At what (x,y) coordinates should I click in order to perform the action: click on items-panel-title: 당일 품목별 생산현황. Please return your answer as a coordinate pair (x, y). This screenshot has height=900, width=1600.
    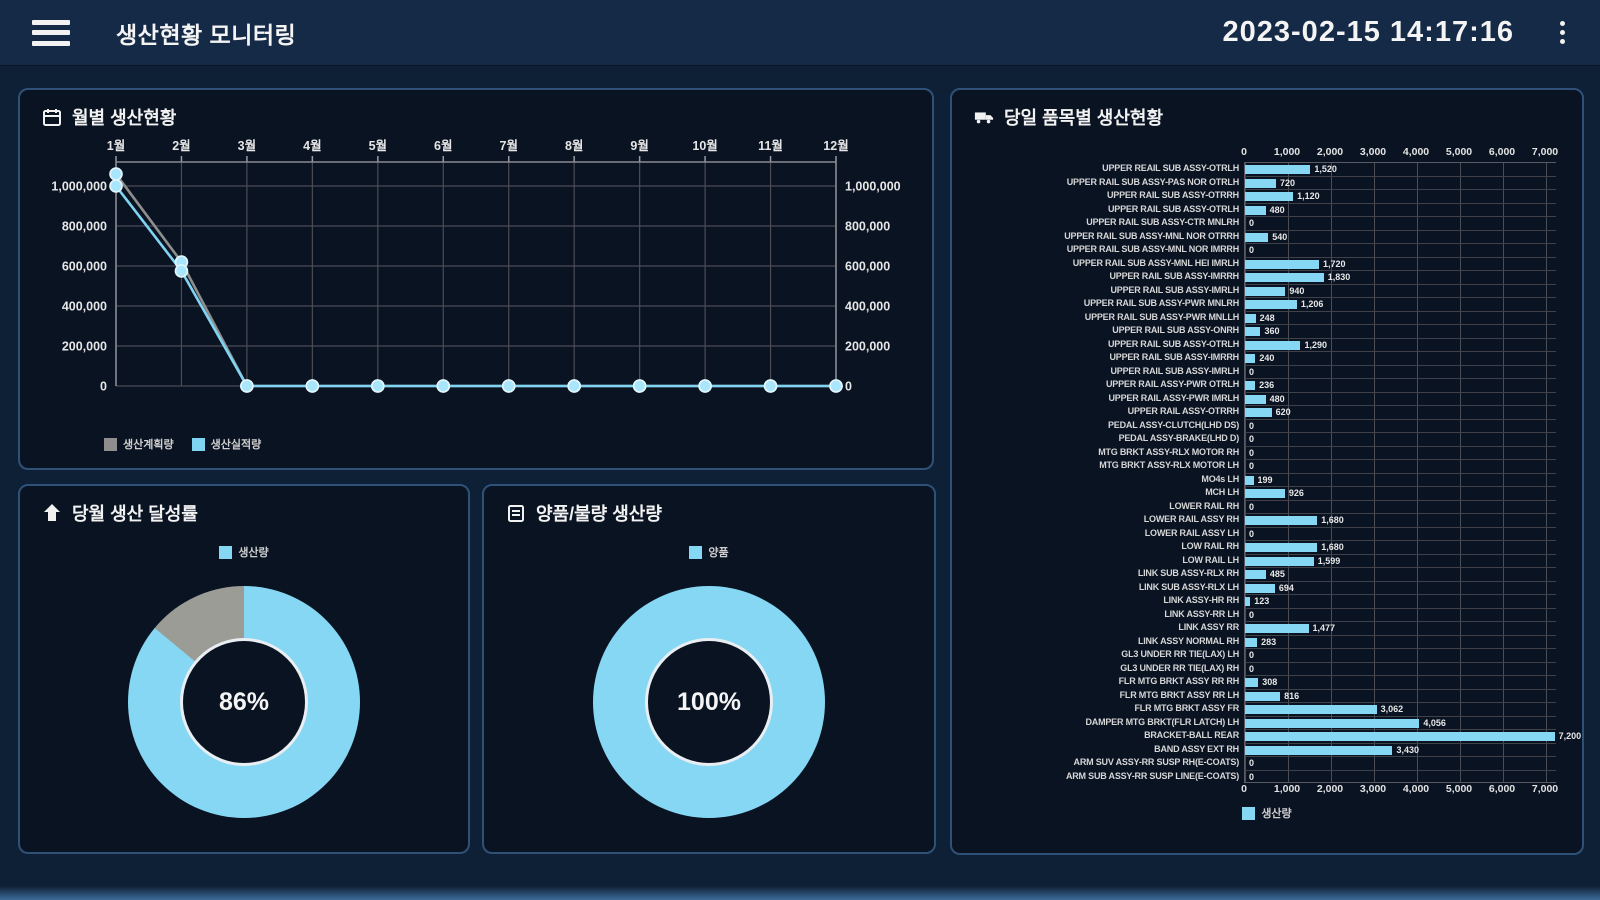
    Looking at the image, I should click on (1084, 118).